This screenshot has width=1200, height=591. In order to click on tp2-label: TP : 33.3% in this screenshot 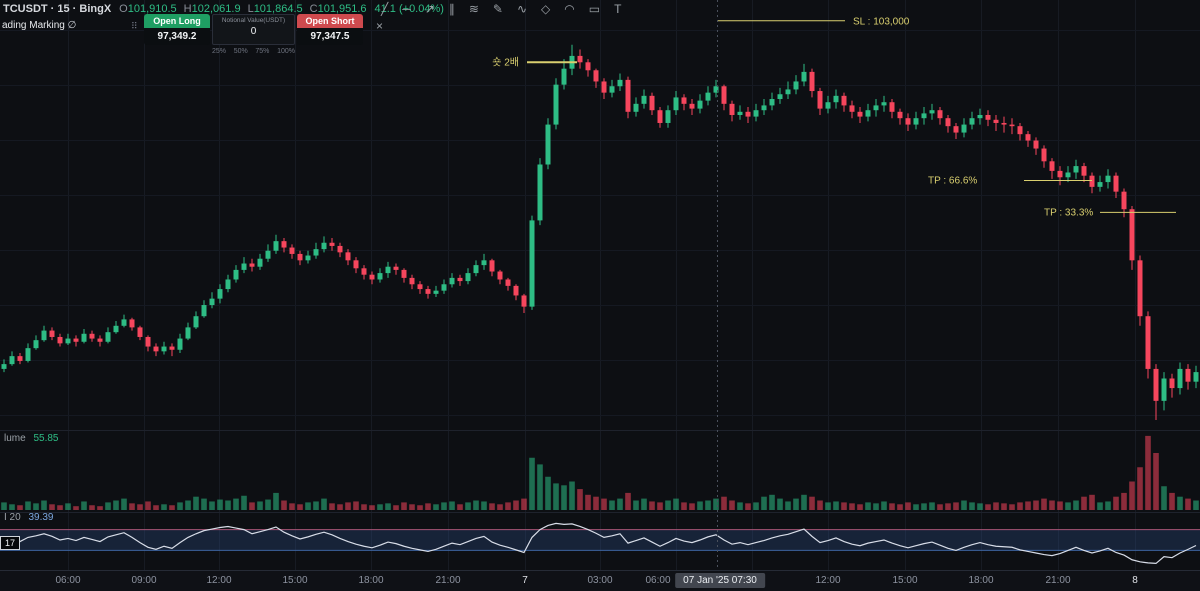, I will do `click(1068, 212)`.